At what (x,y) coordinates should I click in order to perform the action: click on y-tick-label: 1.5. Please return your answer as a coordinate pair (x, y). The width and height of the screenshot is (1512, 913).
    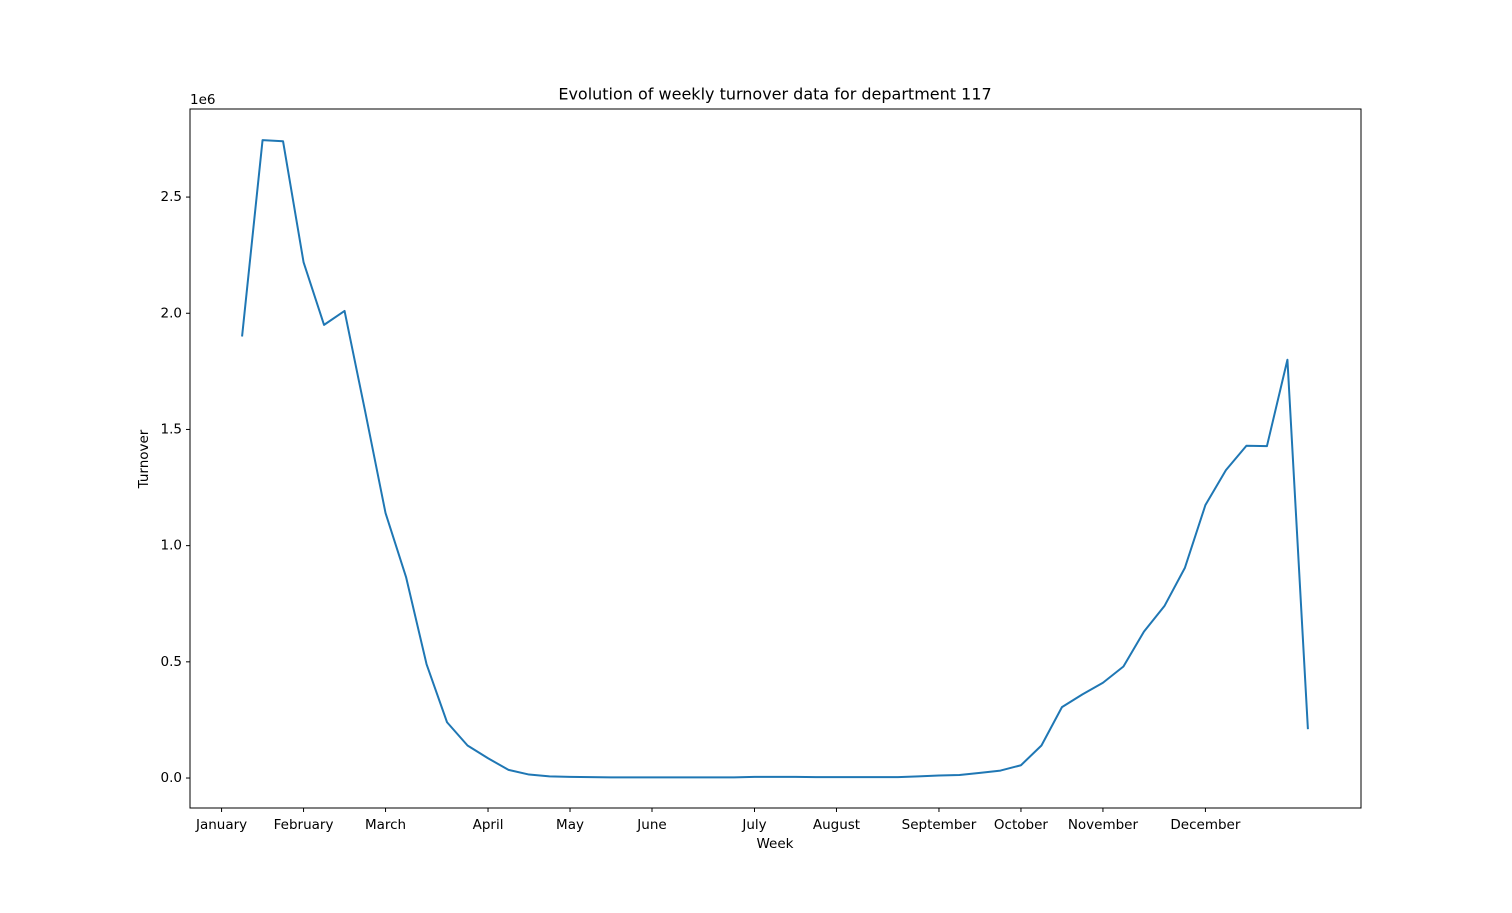
    Looking at the image, I should click on (171, 429).